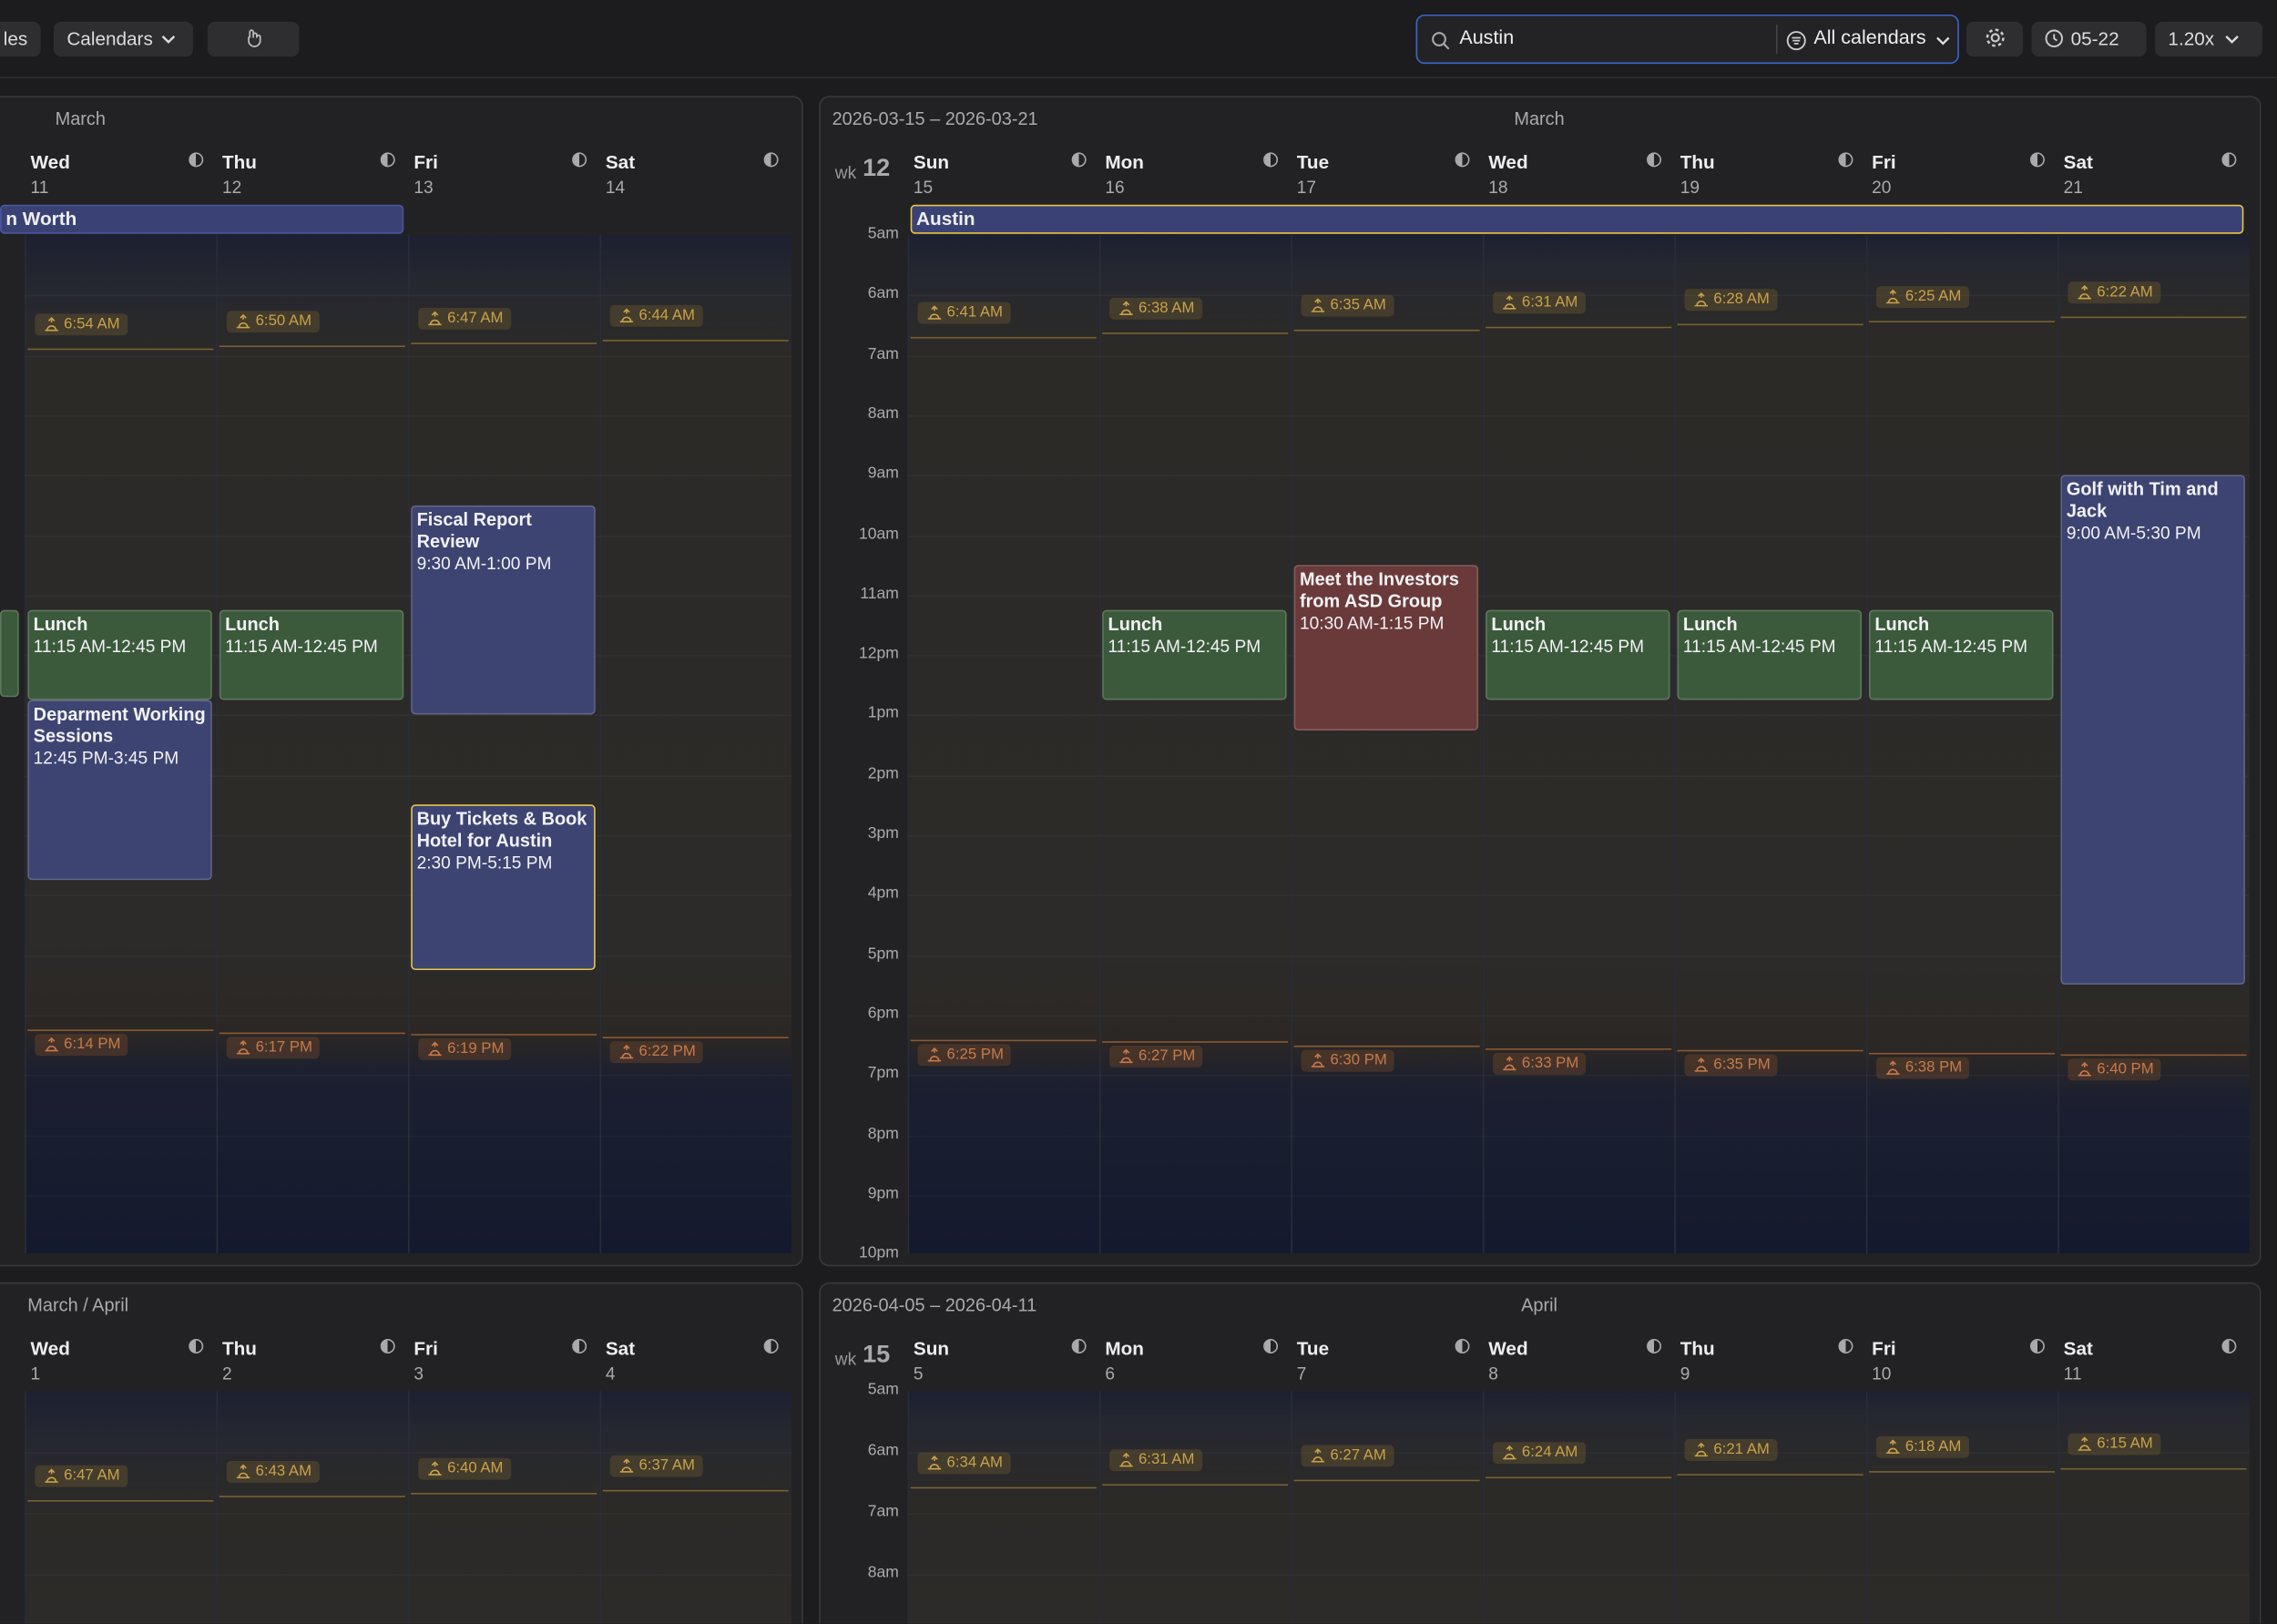 The width and height of the screenshot is (2277, 1624). What do you see at coordinates (21, 39) in the screenshot?
I see `files-button: les` at bounding box center [21, 39].